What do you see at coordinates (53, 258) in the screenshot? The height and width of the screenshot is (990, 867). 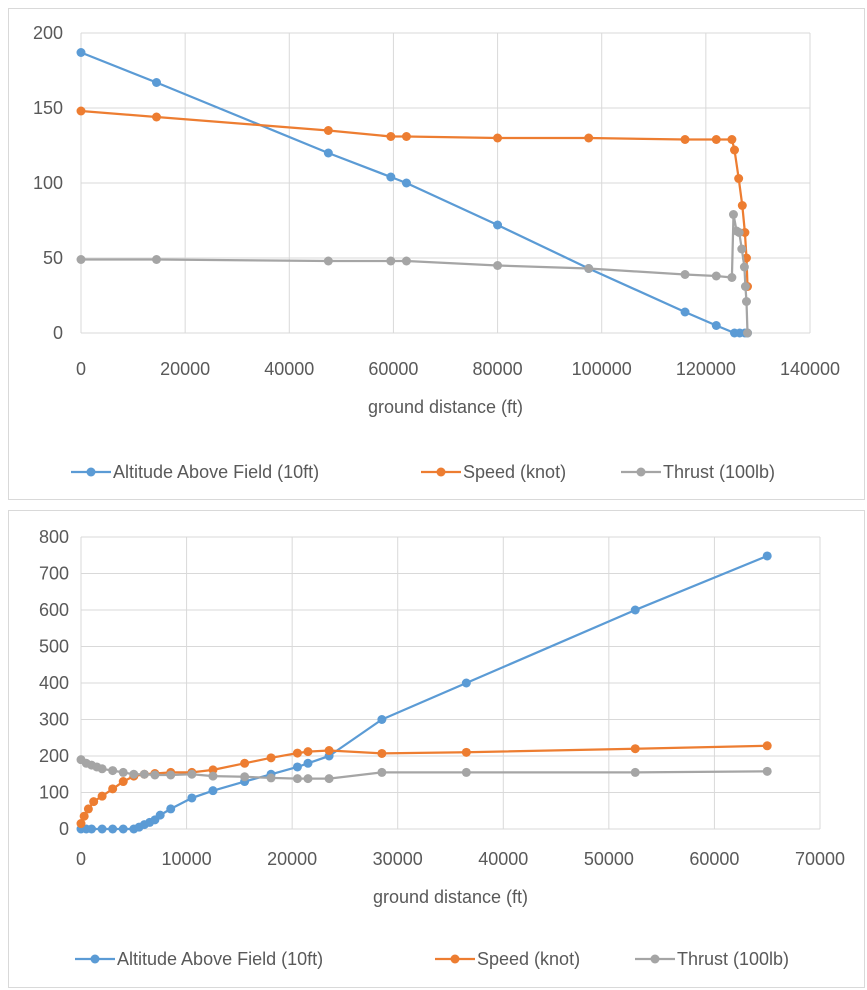 I see `y-tick-label: 50` at bounding box center [53, 258].